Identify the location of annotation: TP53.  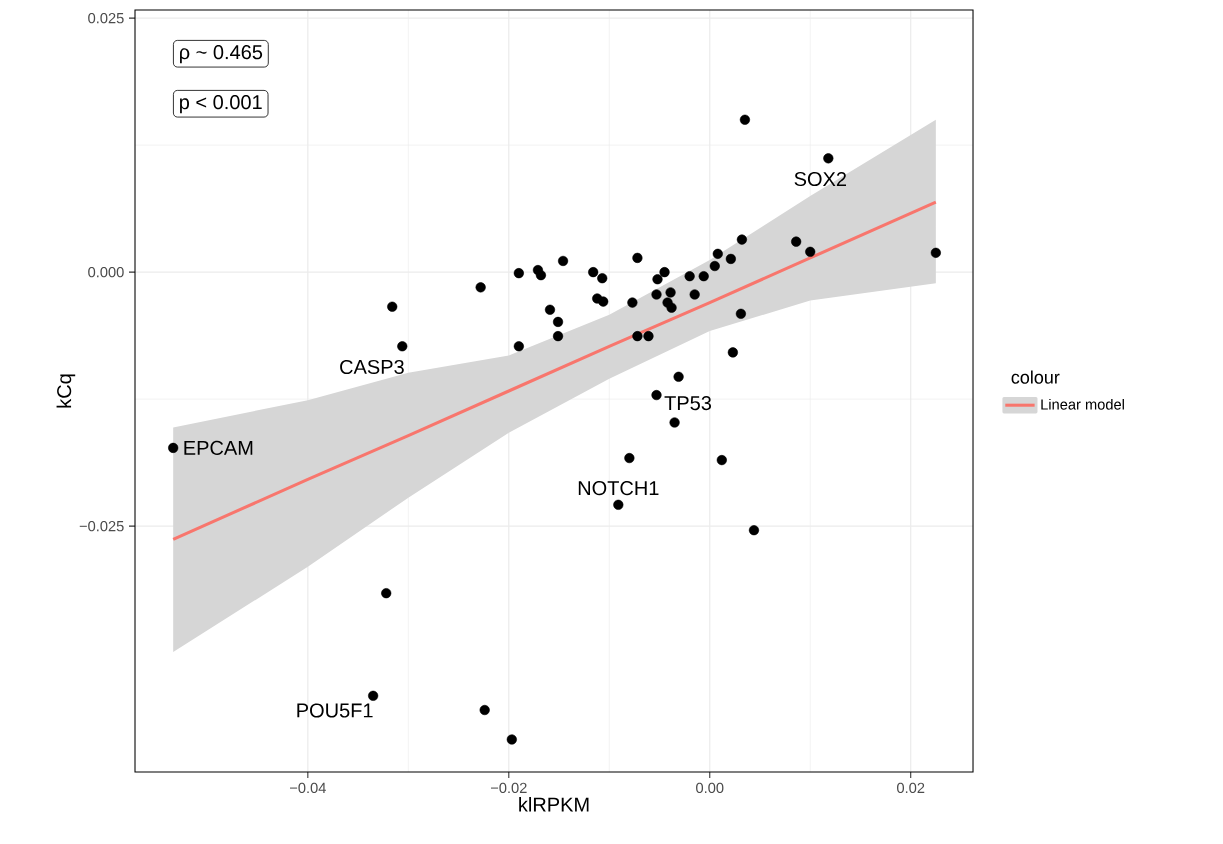
(688, 403).